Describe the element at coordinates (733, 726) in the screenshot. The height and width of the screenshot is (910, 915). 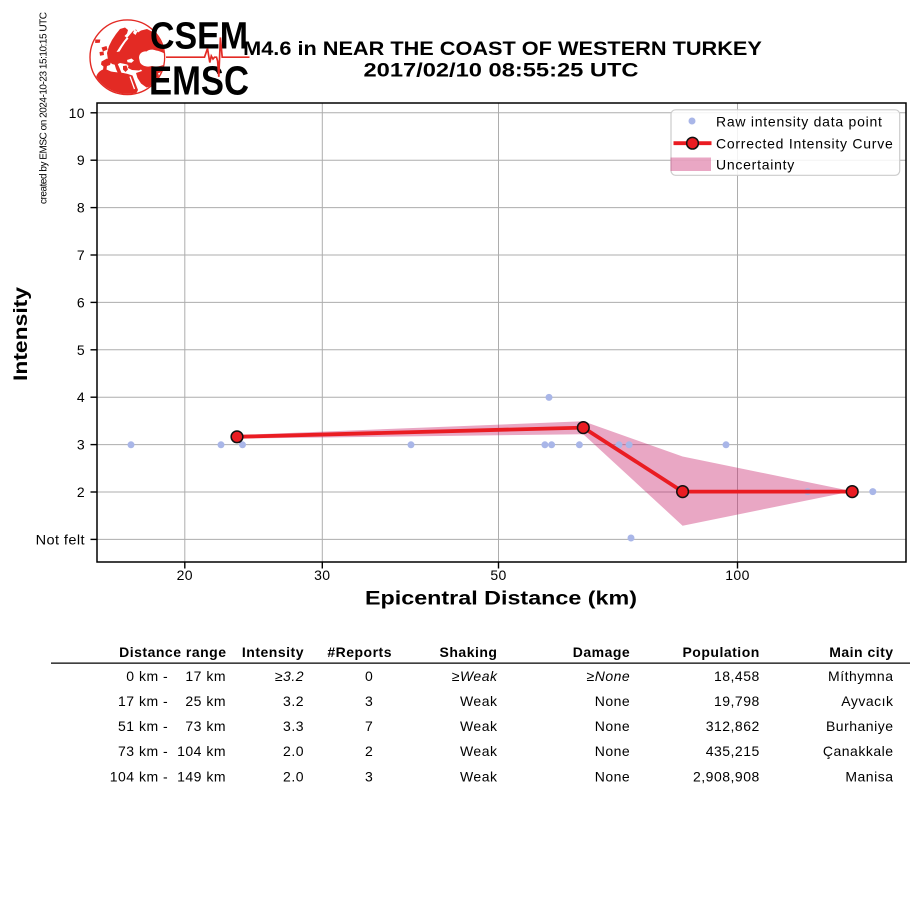
I see `svg-text: 312,862` at that location.